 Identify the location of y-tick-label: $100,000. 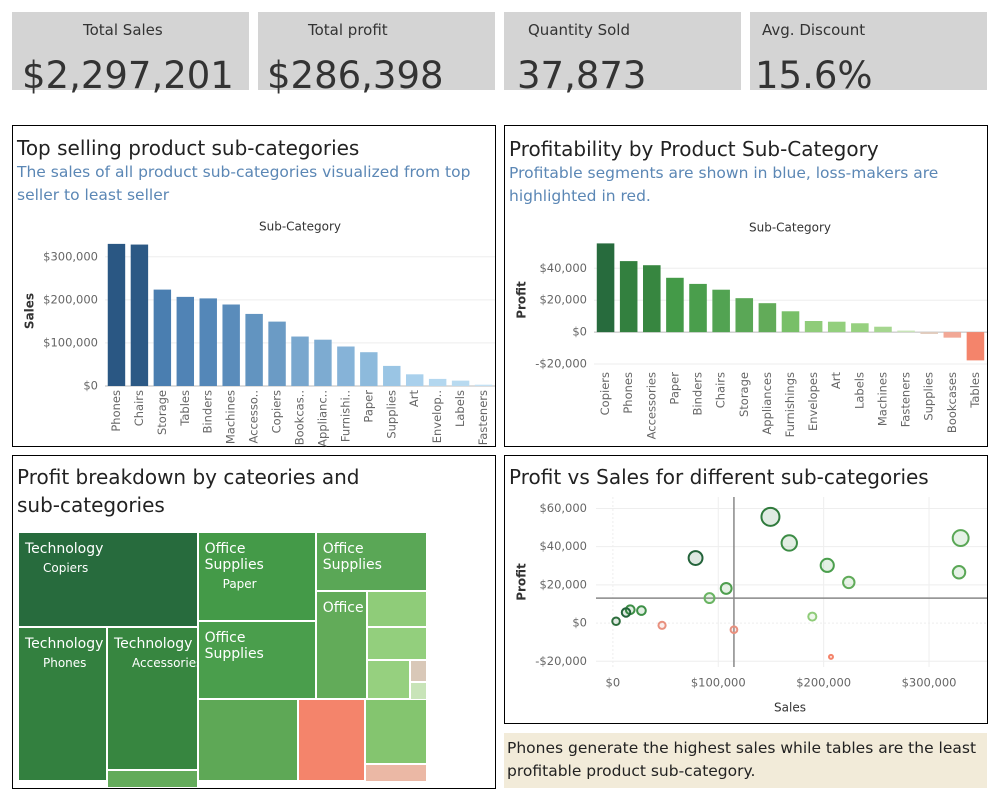
(70, 342).